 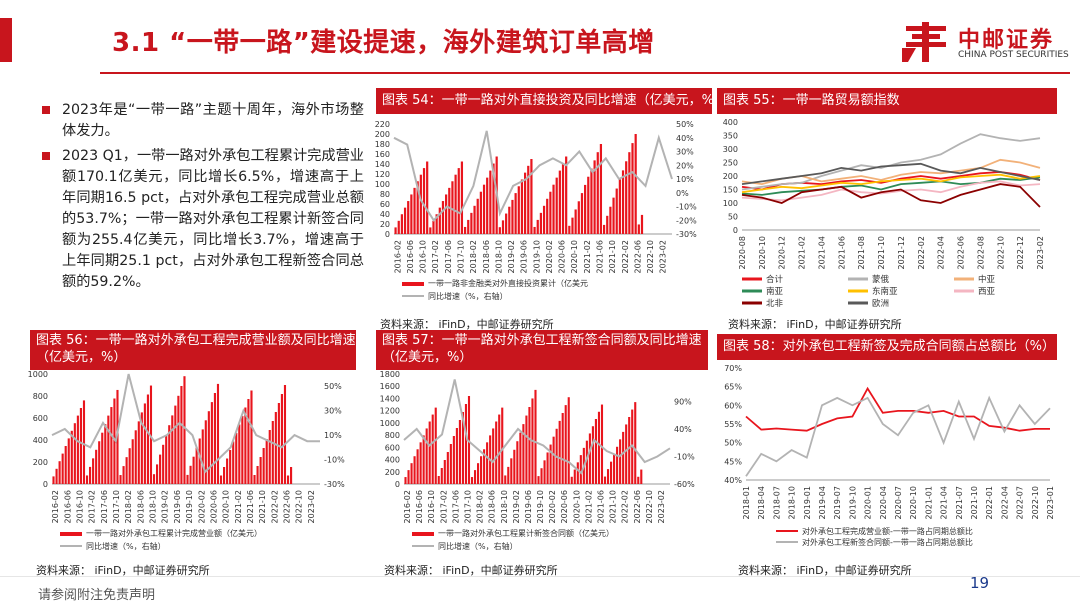 What do you see at coordinates (730, 176) in the screenshot?
I see `y-tick-label: 200` at bounding box center [730, 176].